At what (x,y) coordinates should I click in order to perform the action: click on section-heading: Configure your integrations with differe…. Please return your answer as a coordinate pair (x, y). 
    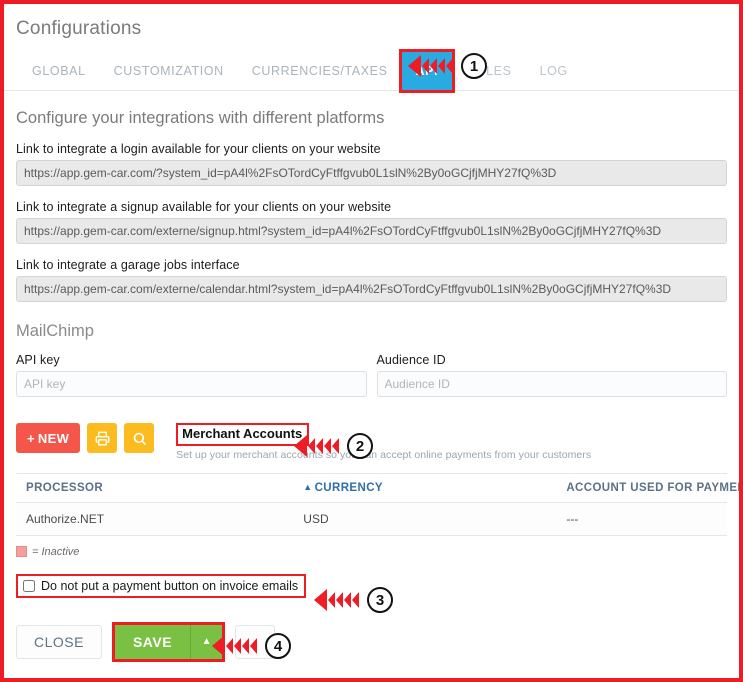
    Looking at the image, I should click on (200, 118).